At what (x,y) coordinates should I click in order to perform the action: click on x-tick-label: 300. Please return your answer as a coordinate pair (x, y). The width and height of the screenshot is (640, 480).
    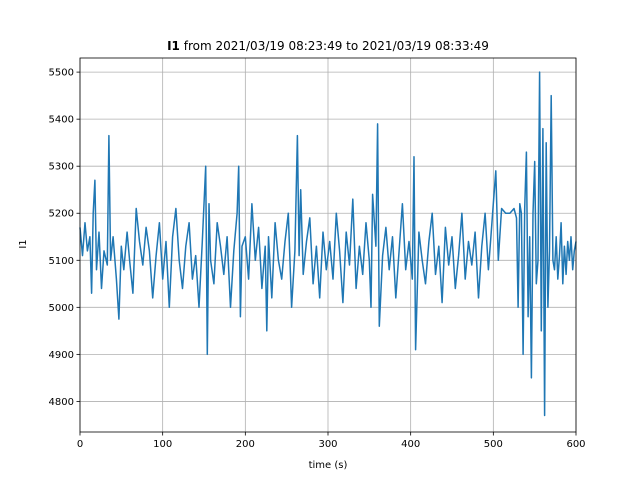
    Looking at the image, I should click on (327, 444).